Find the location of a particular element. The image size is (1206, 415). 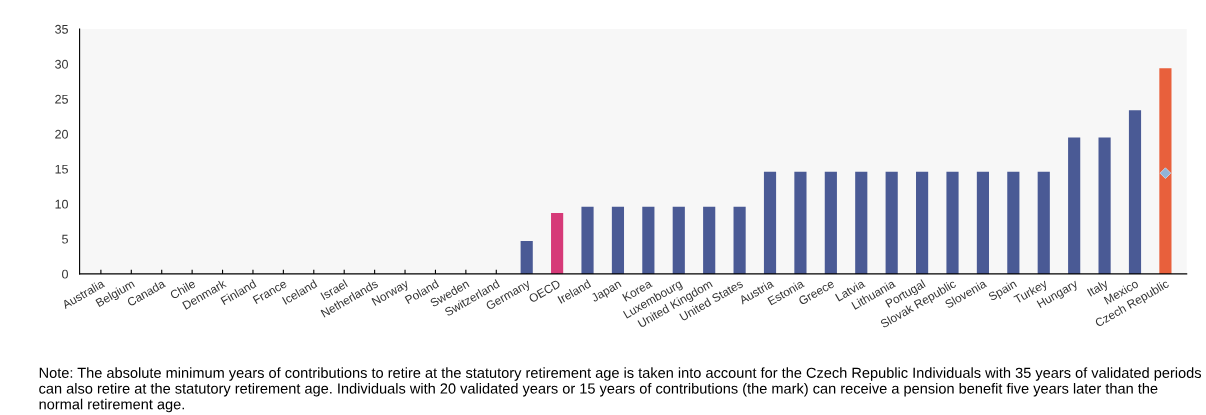

y-tick-label: 0 is located at coordinates (65, 274).